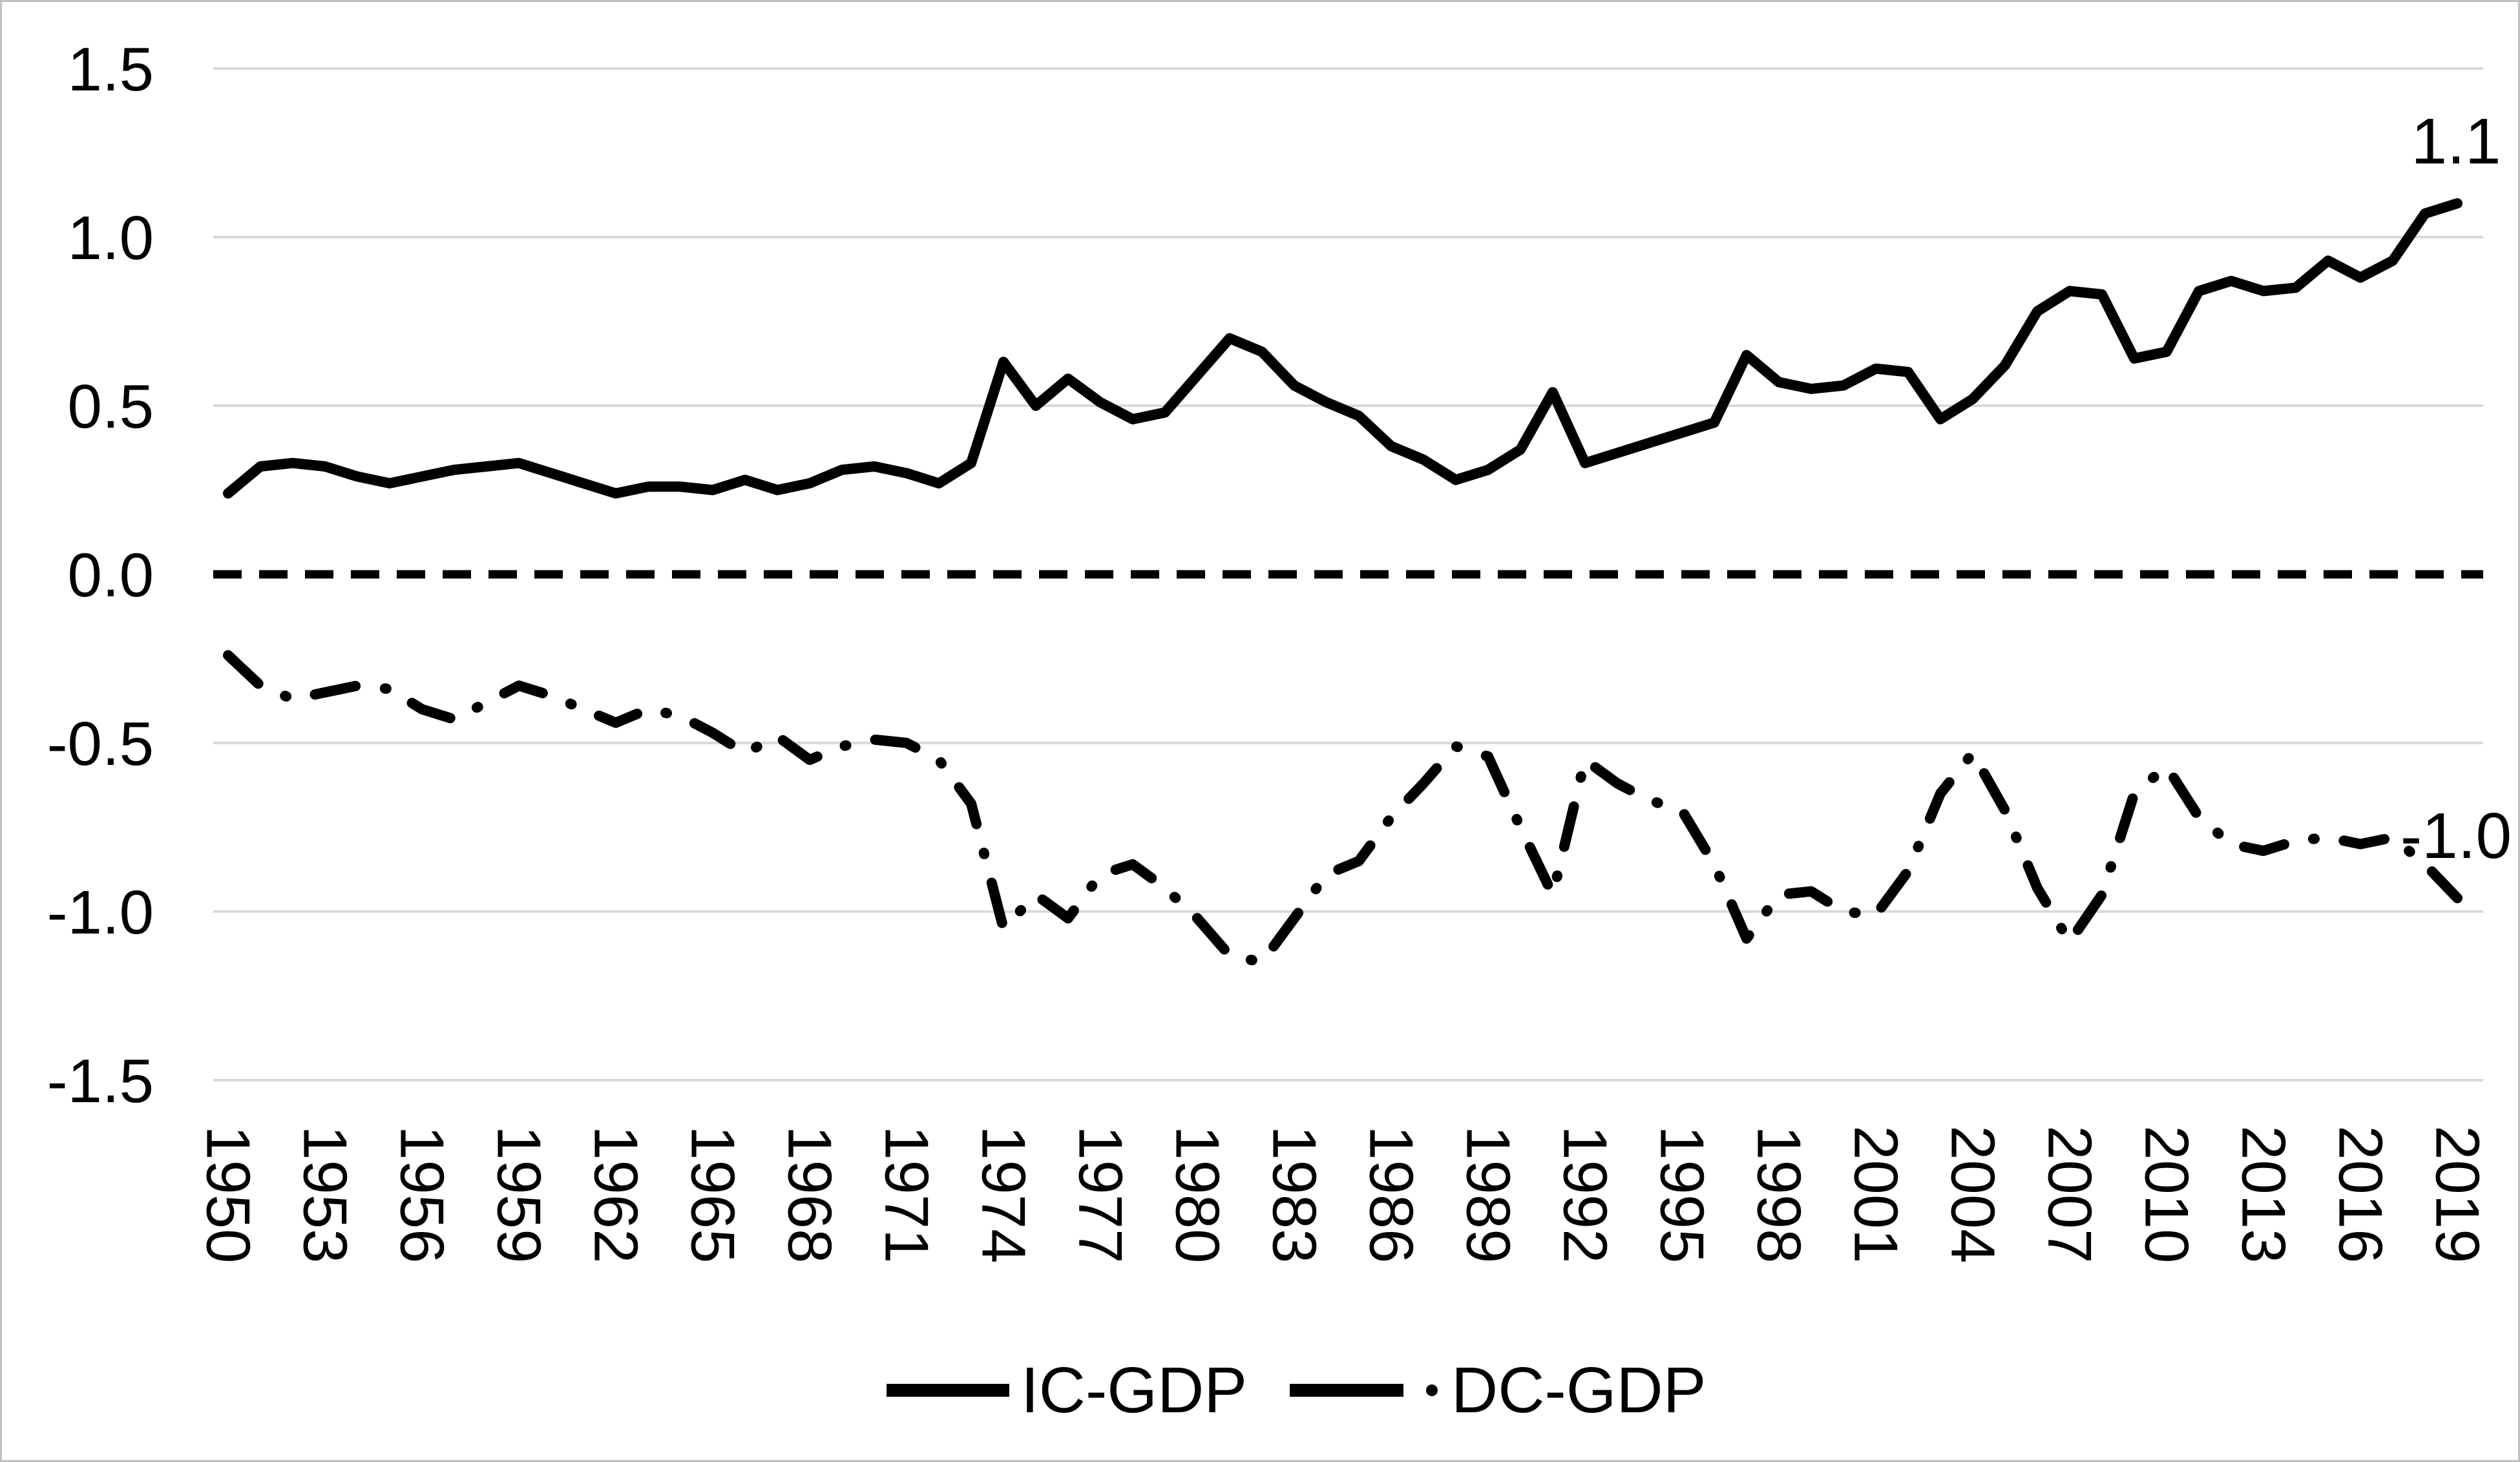 The image size is (2520, 1462). Describe the element at coordinates (100, 912) in the screenshot. I see `y-tick-label: -1.0` at that location.